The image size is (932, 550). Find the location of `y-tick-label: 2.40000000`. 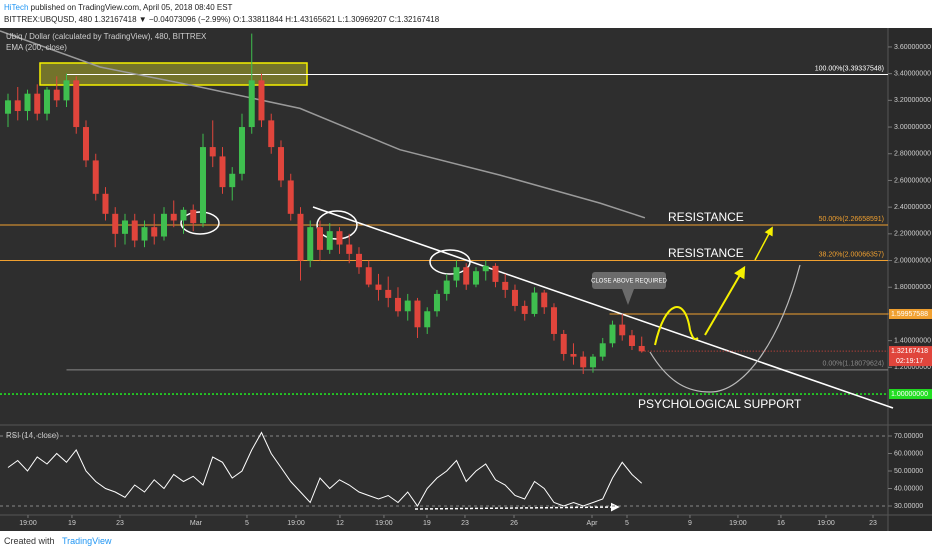

y-tick-label: 2.40000000 is located at coordinates (912, 207).